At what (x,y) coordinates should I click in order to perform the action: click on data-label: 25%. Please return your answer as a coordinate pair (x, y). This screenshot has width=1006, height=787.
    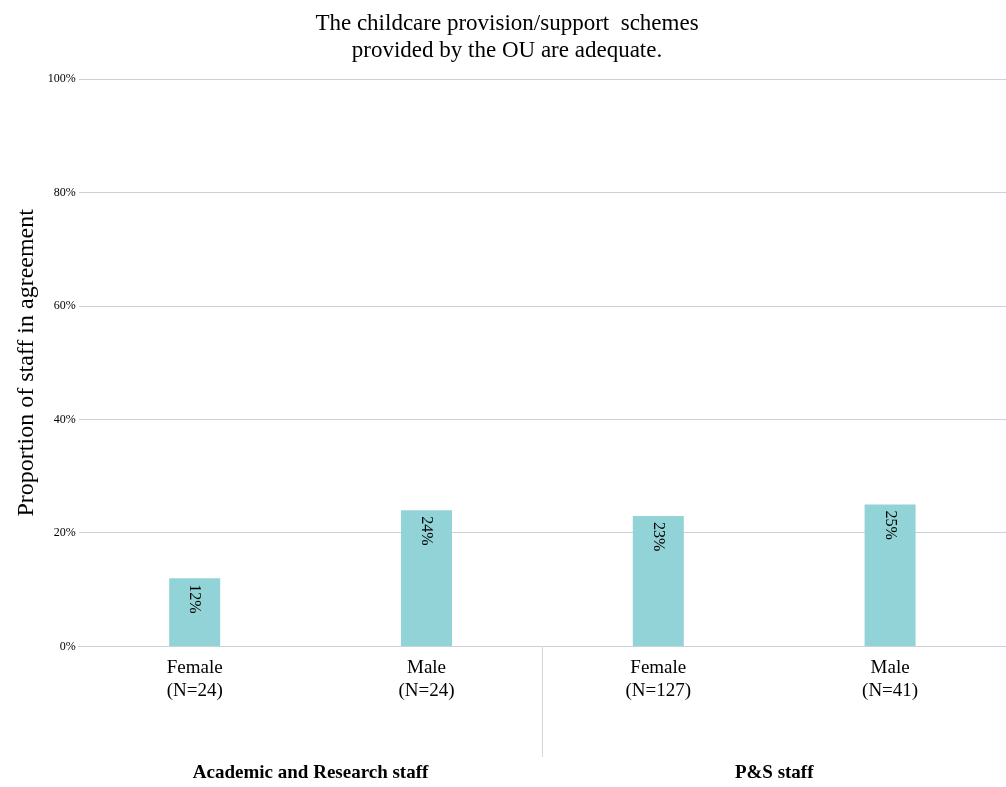
    Looking at the image, I should click on (891, 525).